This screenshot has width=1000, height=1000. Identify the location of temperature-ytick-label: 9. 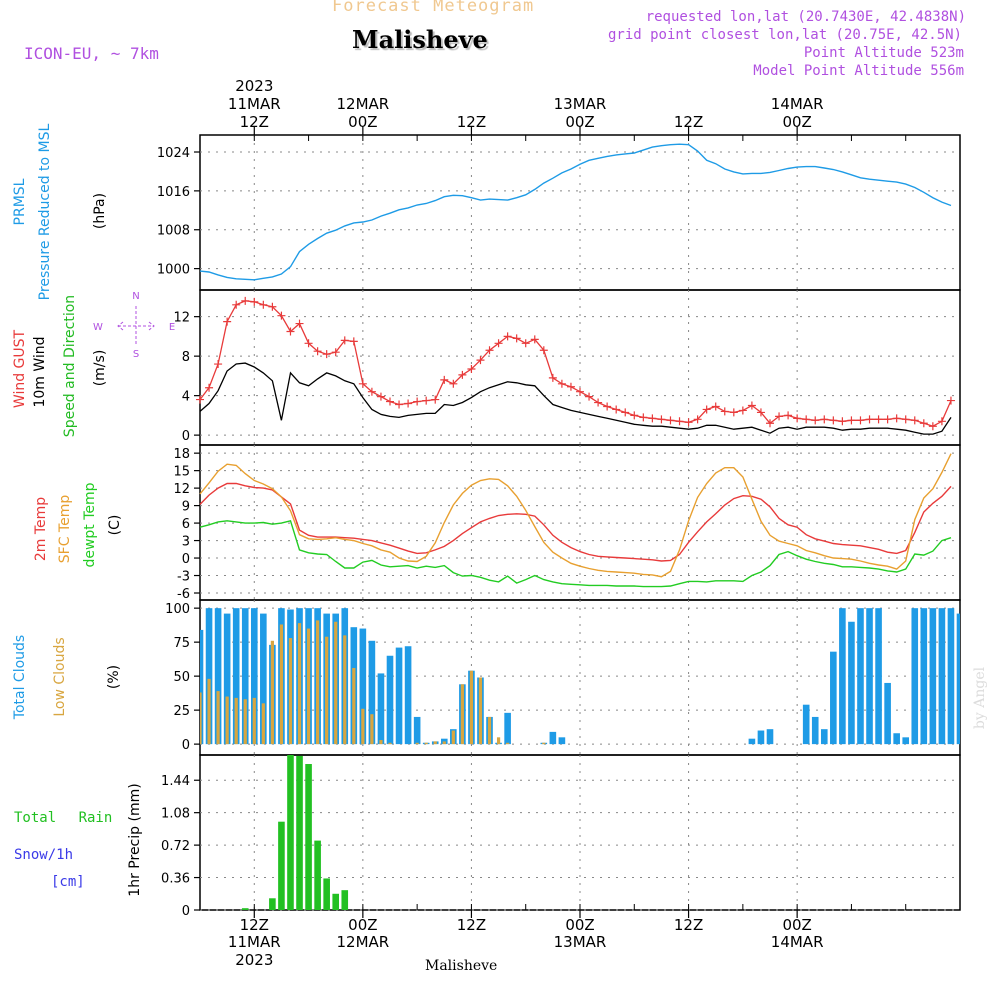
(186, 507).